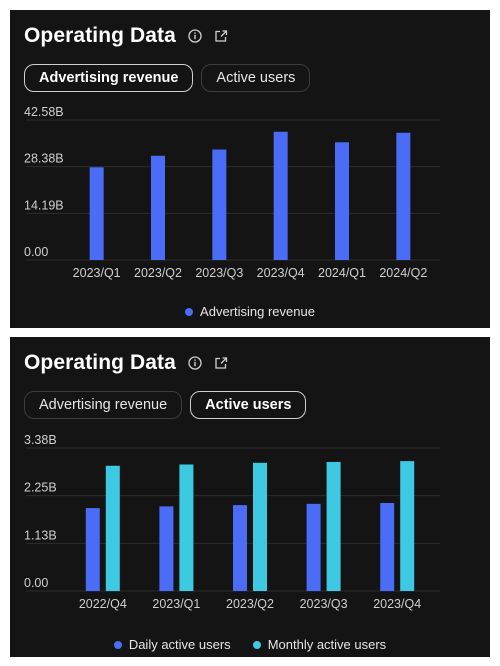 The height and width of the screenshot is (666, 500). What do you see at coordinates (44, 112) in the screenshot?
I see `y-tick-label: 42.58B` at bounding box center [44, 112].